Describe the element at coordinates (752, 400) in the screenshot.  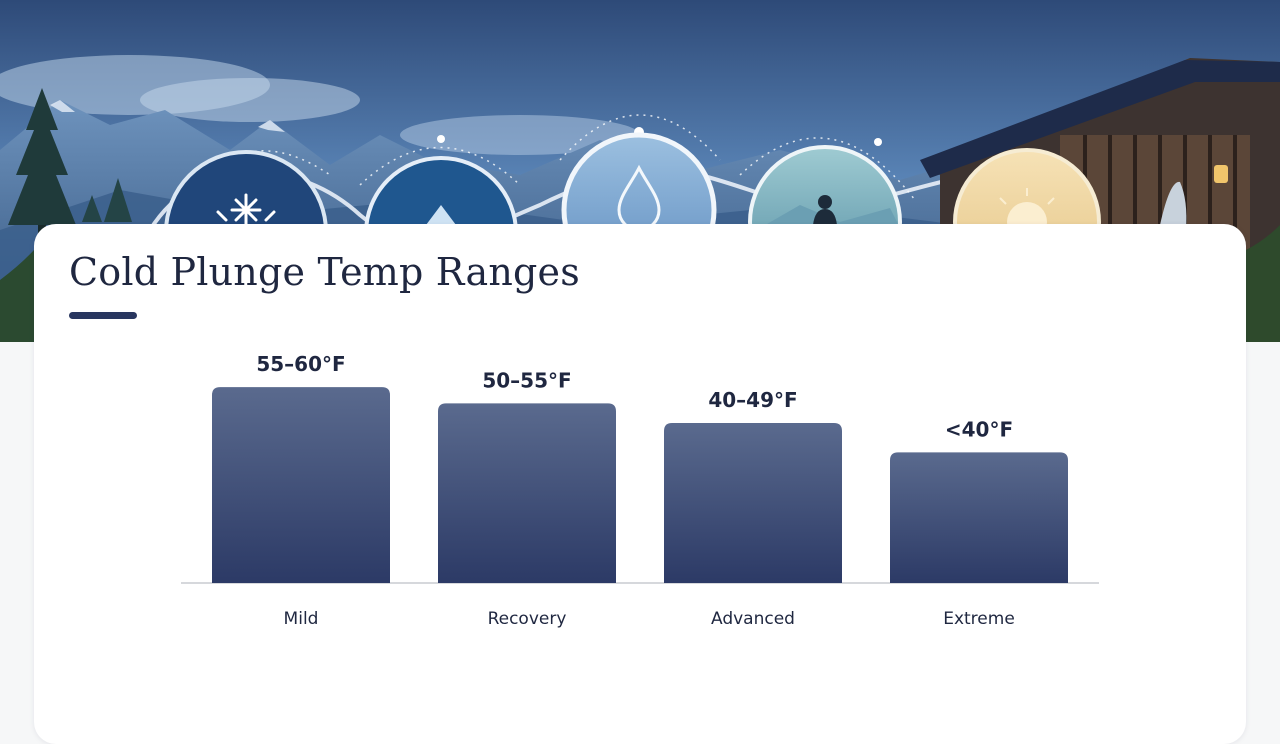
I see `bar-value-label: 40–49°F` at that location.